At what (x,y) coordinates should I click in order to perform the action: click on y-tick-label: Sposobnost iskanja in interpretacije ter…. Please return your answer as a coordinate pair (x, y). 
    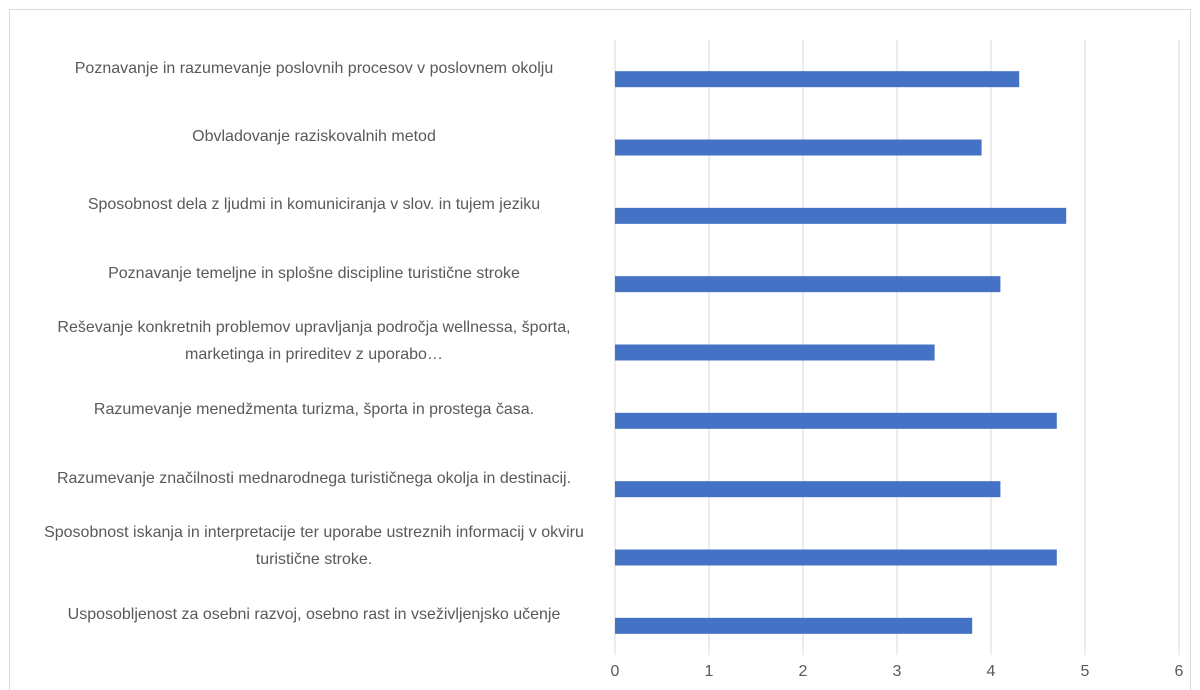
    Looking at the image, I should click on (314, 546).